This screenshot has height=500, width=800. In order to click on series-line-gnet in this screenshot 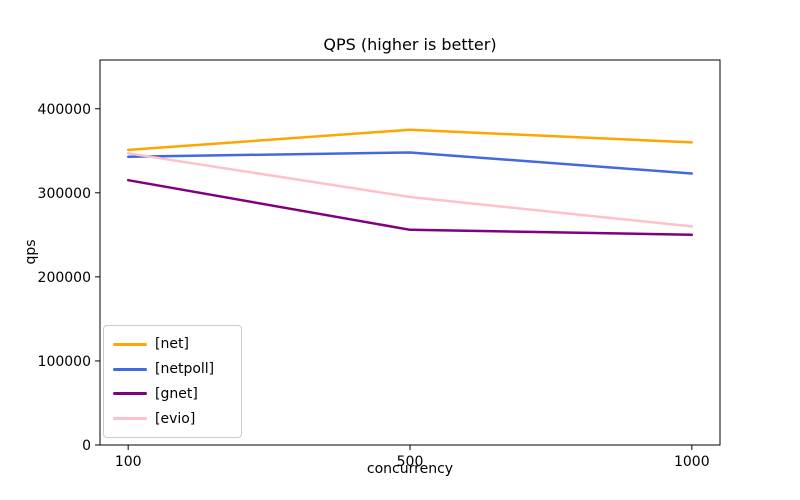, I will do `click(410, 207)`.